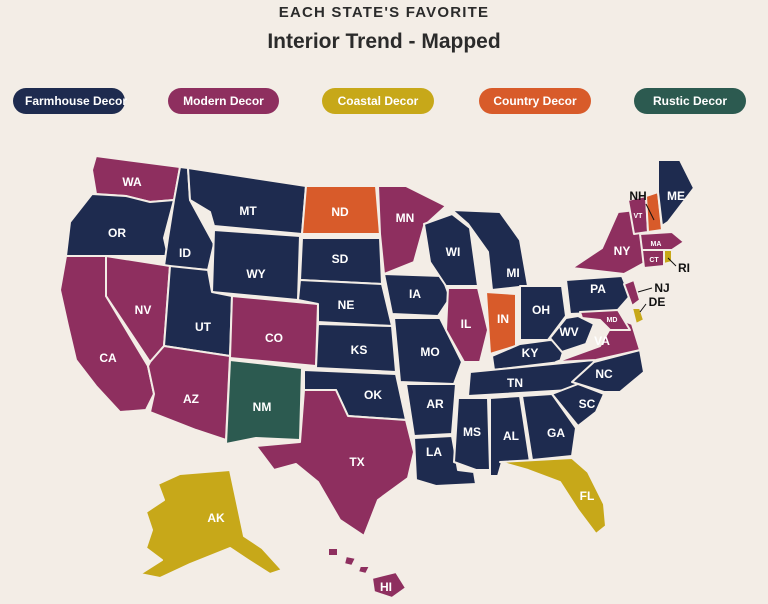 The image size is (768, 604). Describe the element at coordinates (132, 182) in the screenshot. I see `label-WA: WA` at that location.